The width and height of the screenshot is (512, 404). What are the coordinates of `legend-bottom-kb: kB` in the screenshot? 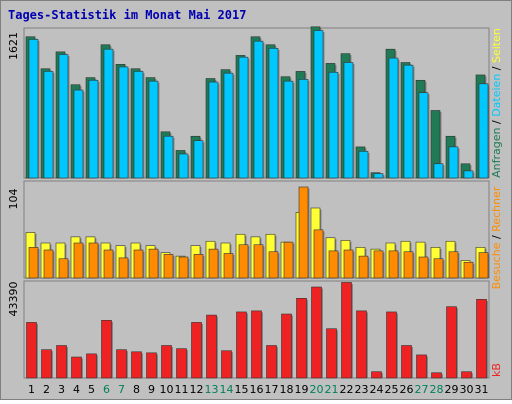 It's located at (496, 370).